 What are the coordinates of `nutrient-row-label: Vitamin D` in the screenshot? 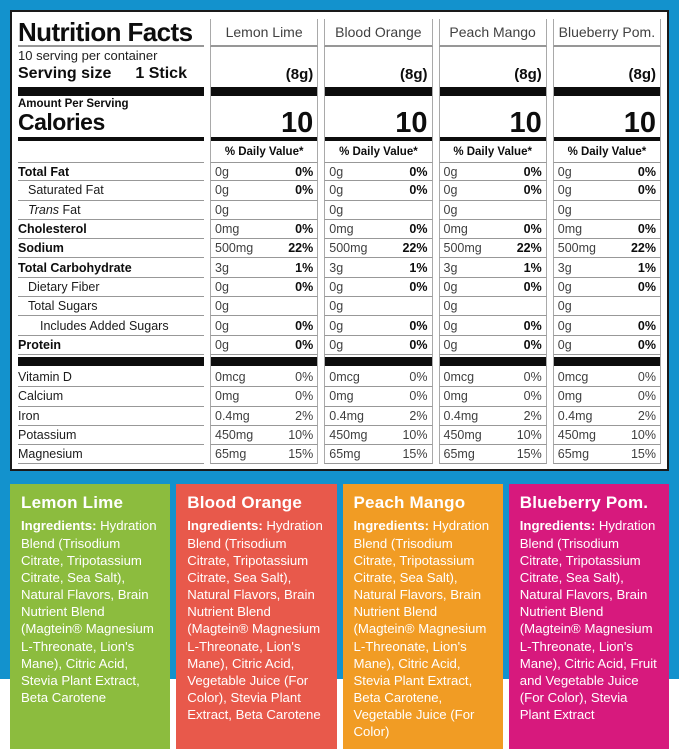 It's located at (111, 378).